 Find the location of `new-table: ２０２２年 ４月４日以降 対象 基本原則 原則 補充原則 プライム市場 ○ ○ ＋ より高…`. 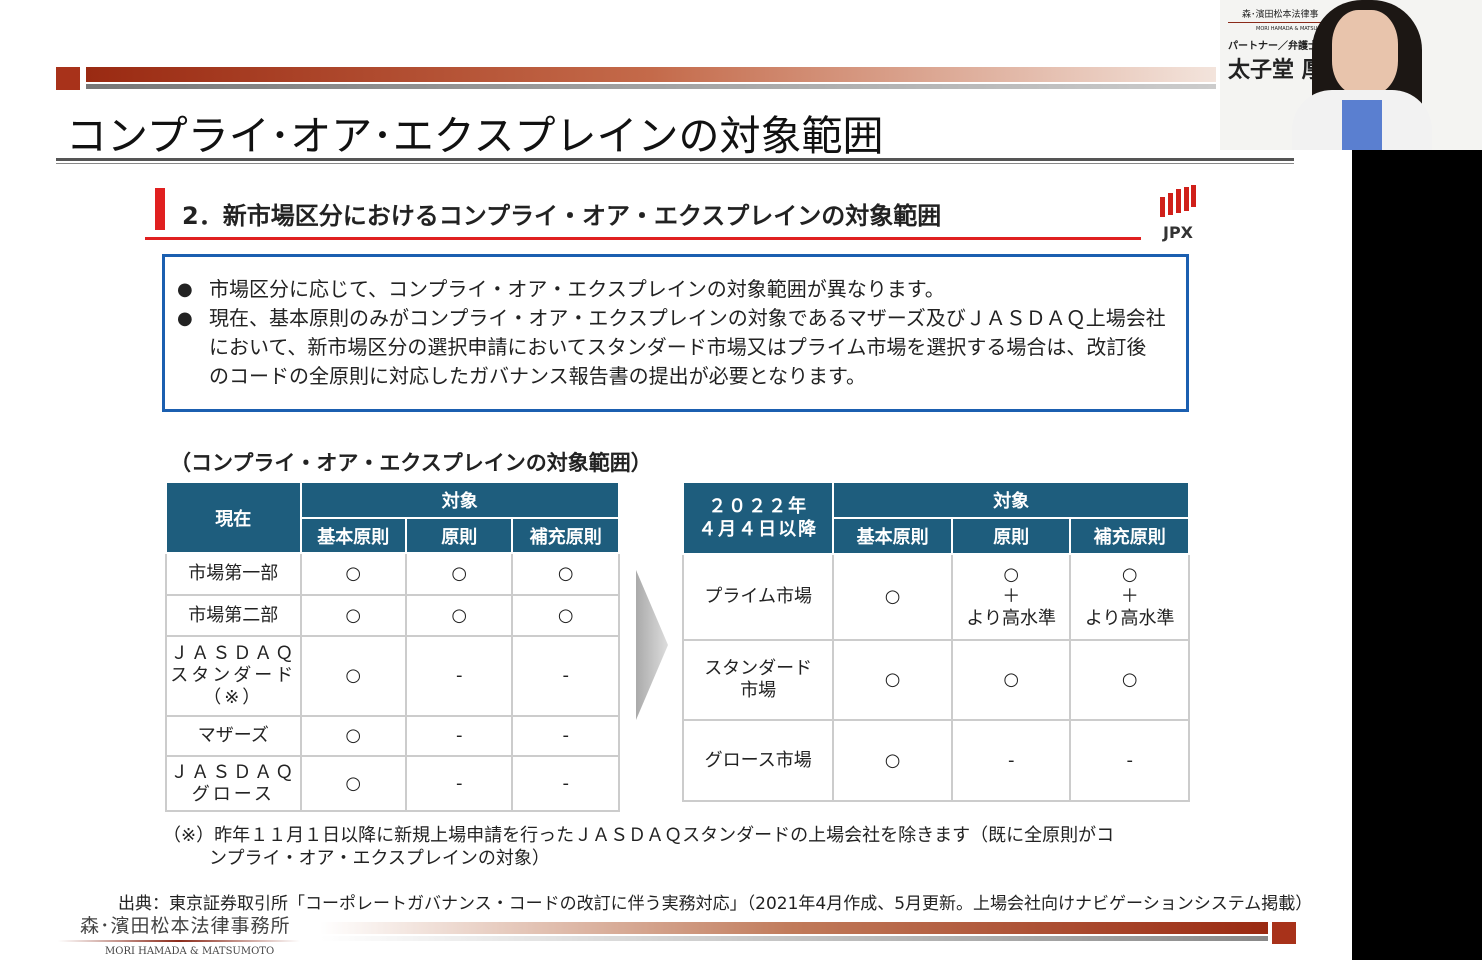

new-table: ２０２２年 ４月４日以降 対象 基本原則 原則 補充原則 プライム市場 ○ ○ ＋ より高… is located at coordinates (935, 641).